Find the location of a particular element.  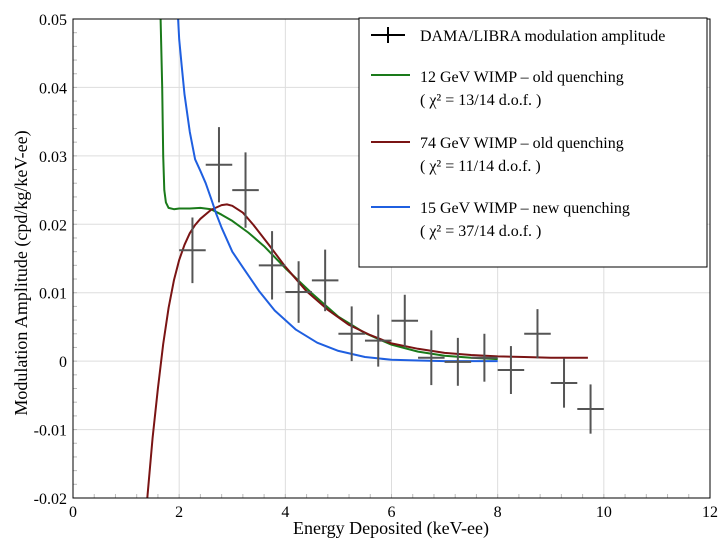

x-axis-label: Energy Deposited (keV-ee) is located at coordinates (391, 528).